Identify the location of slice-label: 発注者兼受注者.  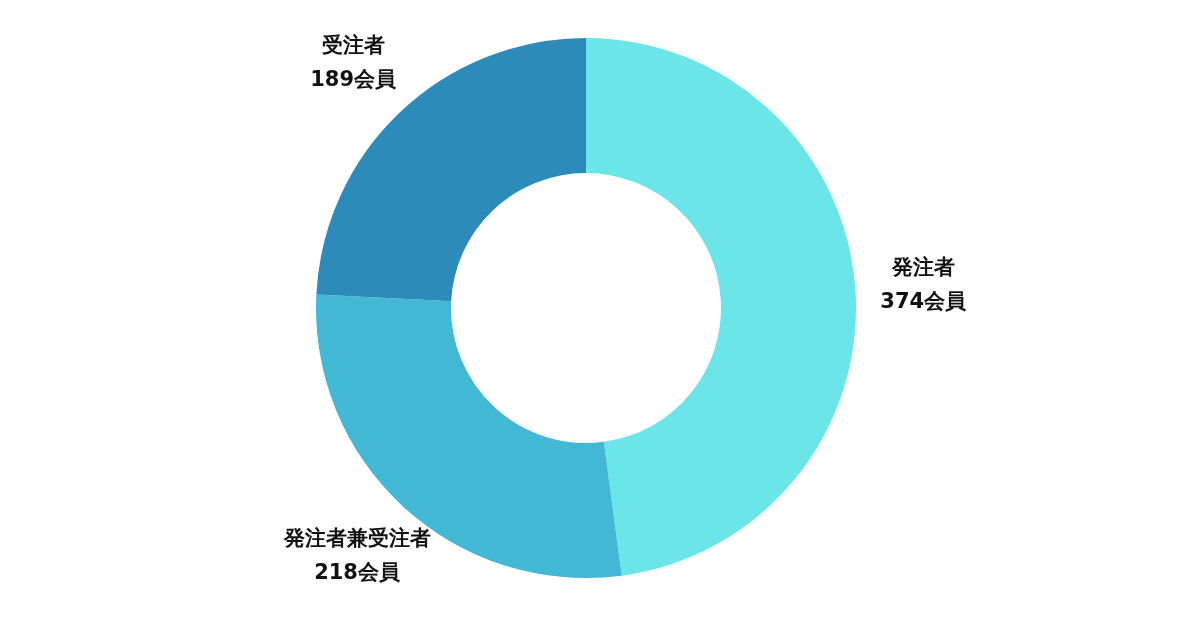
(356, 538).